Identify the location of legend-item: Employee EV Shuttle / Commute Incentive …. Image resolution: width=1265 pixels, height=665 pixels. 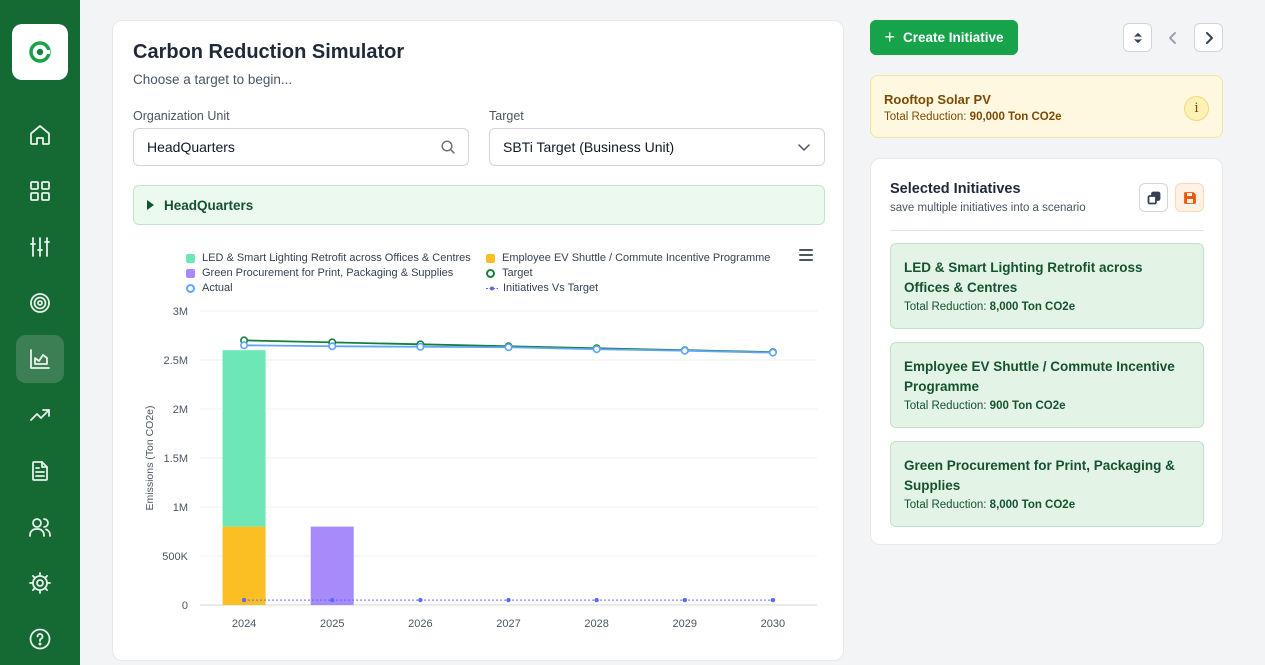
(628, 258).